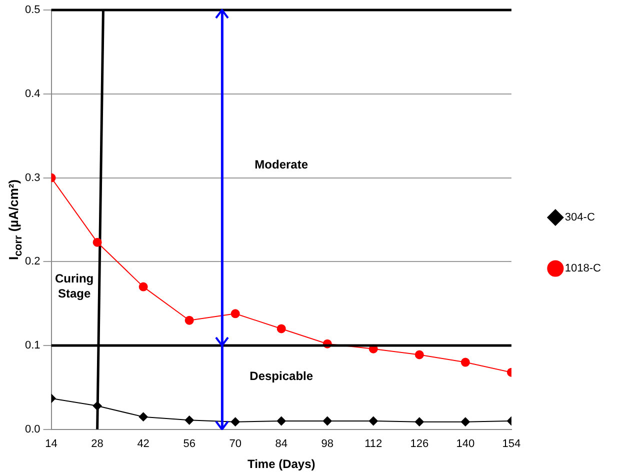  Describe the element at coordinates (189, 444) in the screenshot. I see `x-tick-label: 56` at that location.